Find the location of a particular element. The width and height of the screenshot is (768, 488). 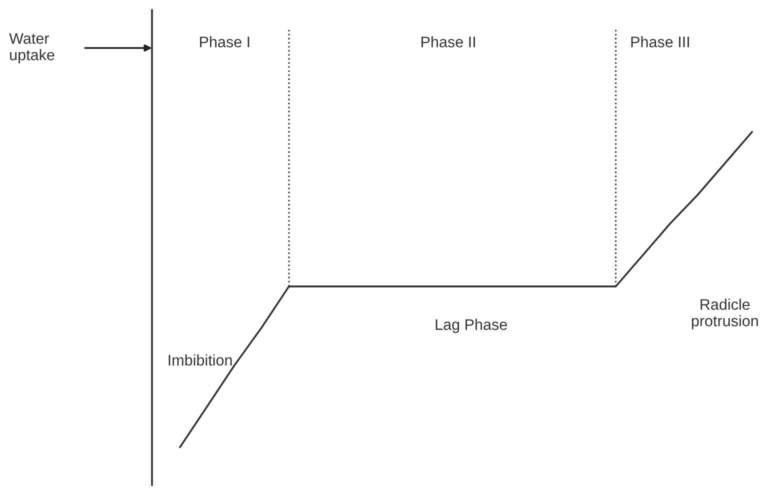

text: Phase II is located at coordinates (448, 42).